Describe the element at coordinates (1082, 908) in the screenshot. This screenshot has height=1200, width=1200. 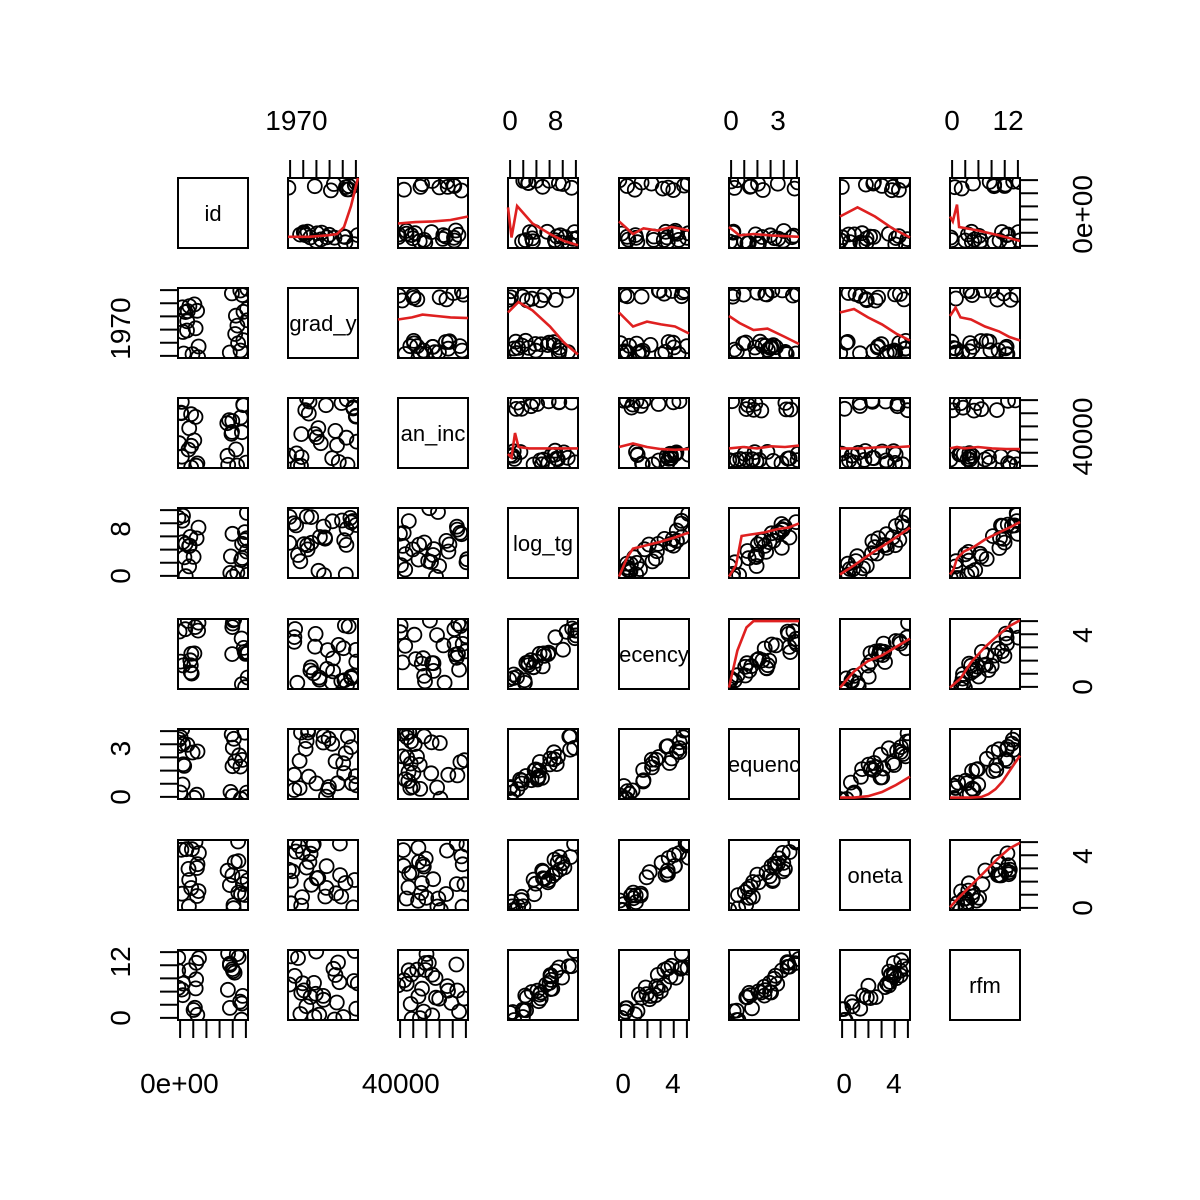
I see `right-axis-tick-label: 0` at that location.